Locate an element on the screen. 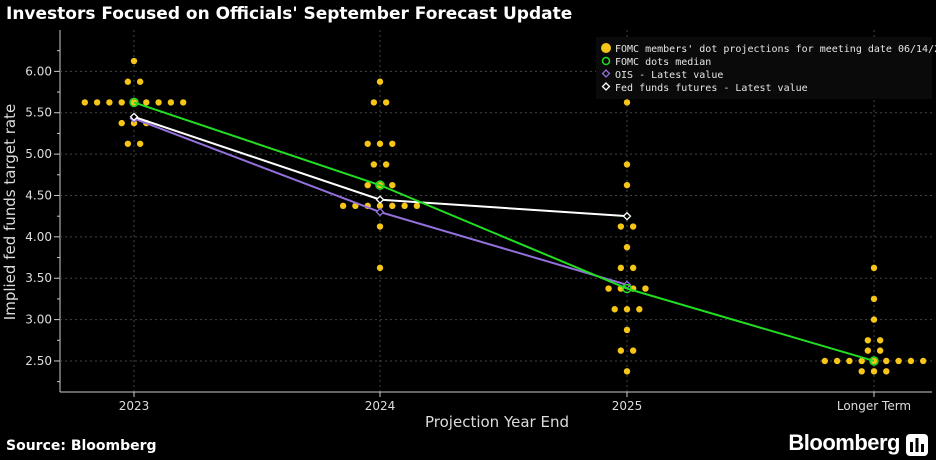 Image resolution: width=936 pixels, height=460 pixels. x-tick-label-0: 2023 is located at coordinates (134, 406).